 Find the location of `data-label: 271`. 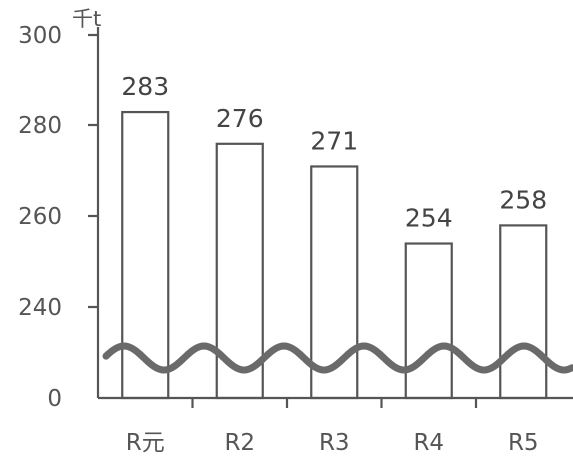

data-label: 271 is located at coordinates (334, 140).